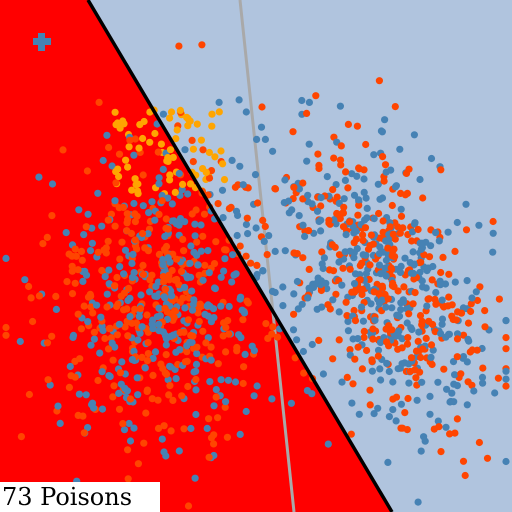  I want to click on poison-point, so click(175, 192).